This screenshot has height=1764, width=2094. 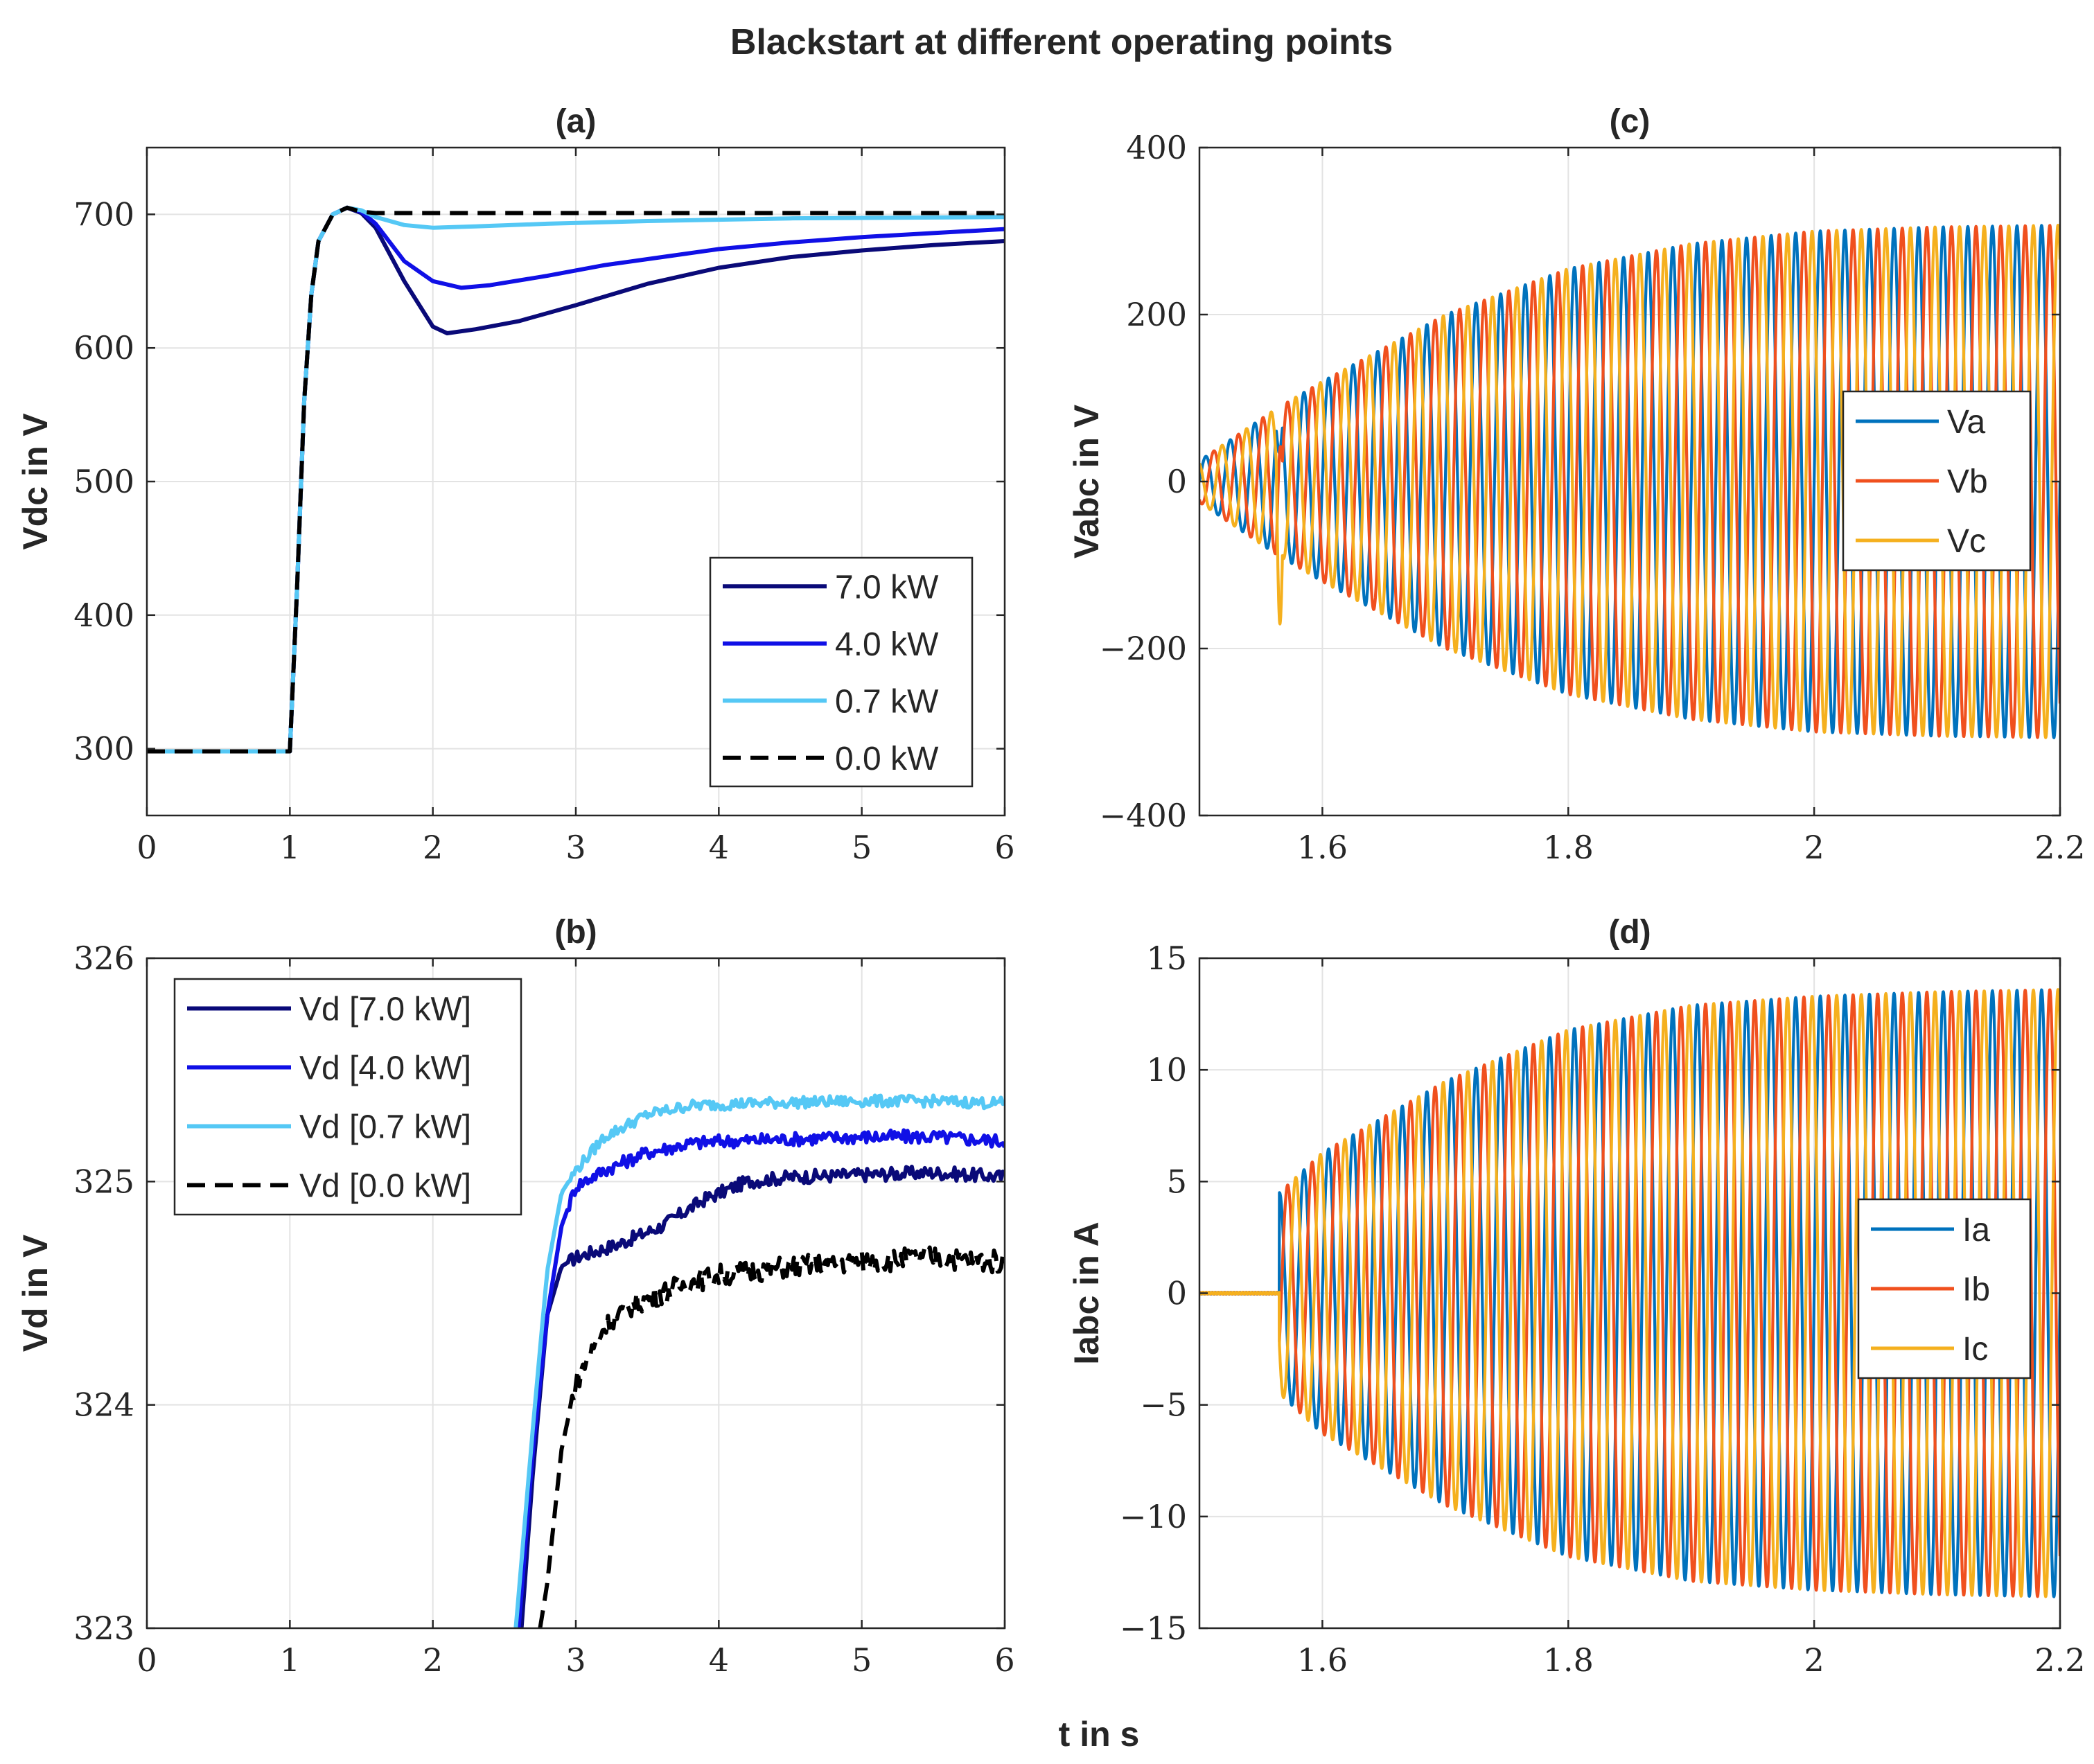 I want to click on plot-lines-a, so click(x=576, y=479).